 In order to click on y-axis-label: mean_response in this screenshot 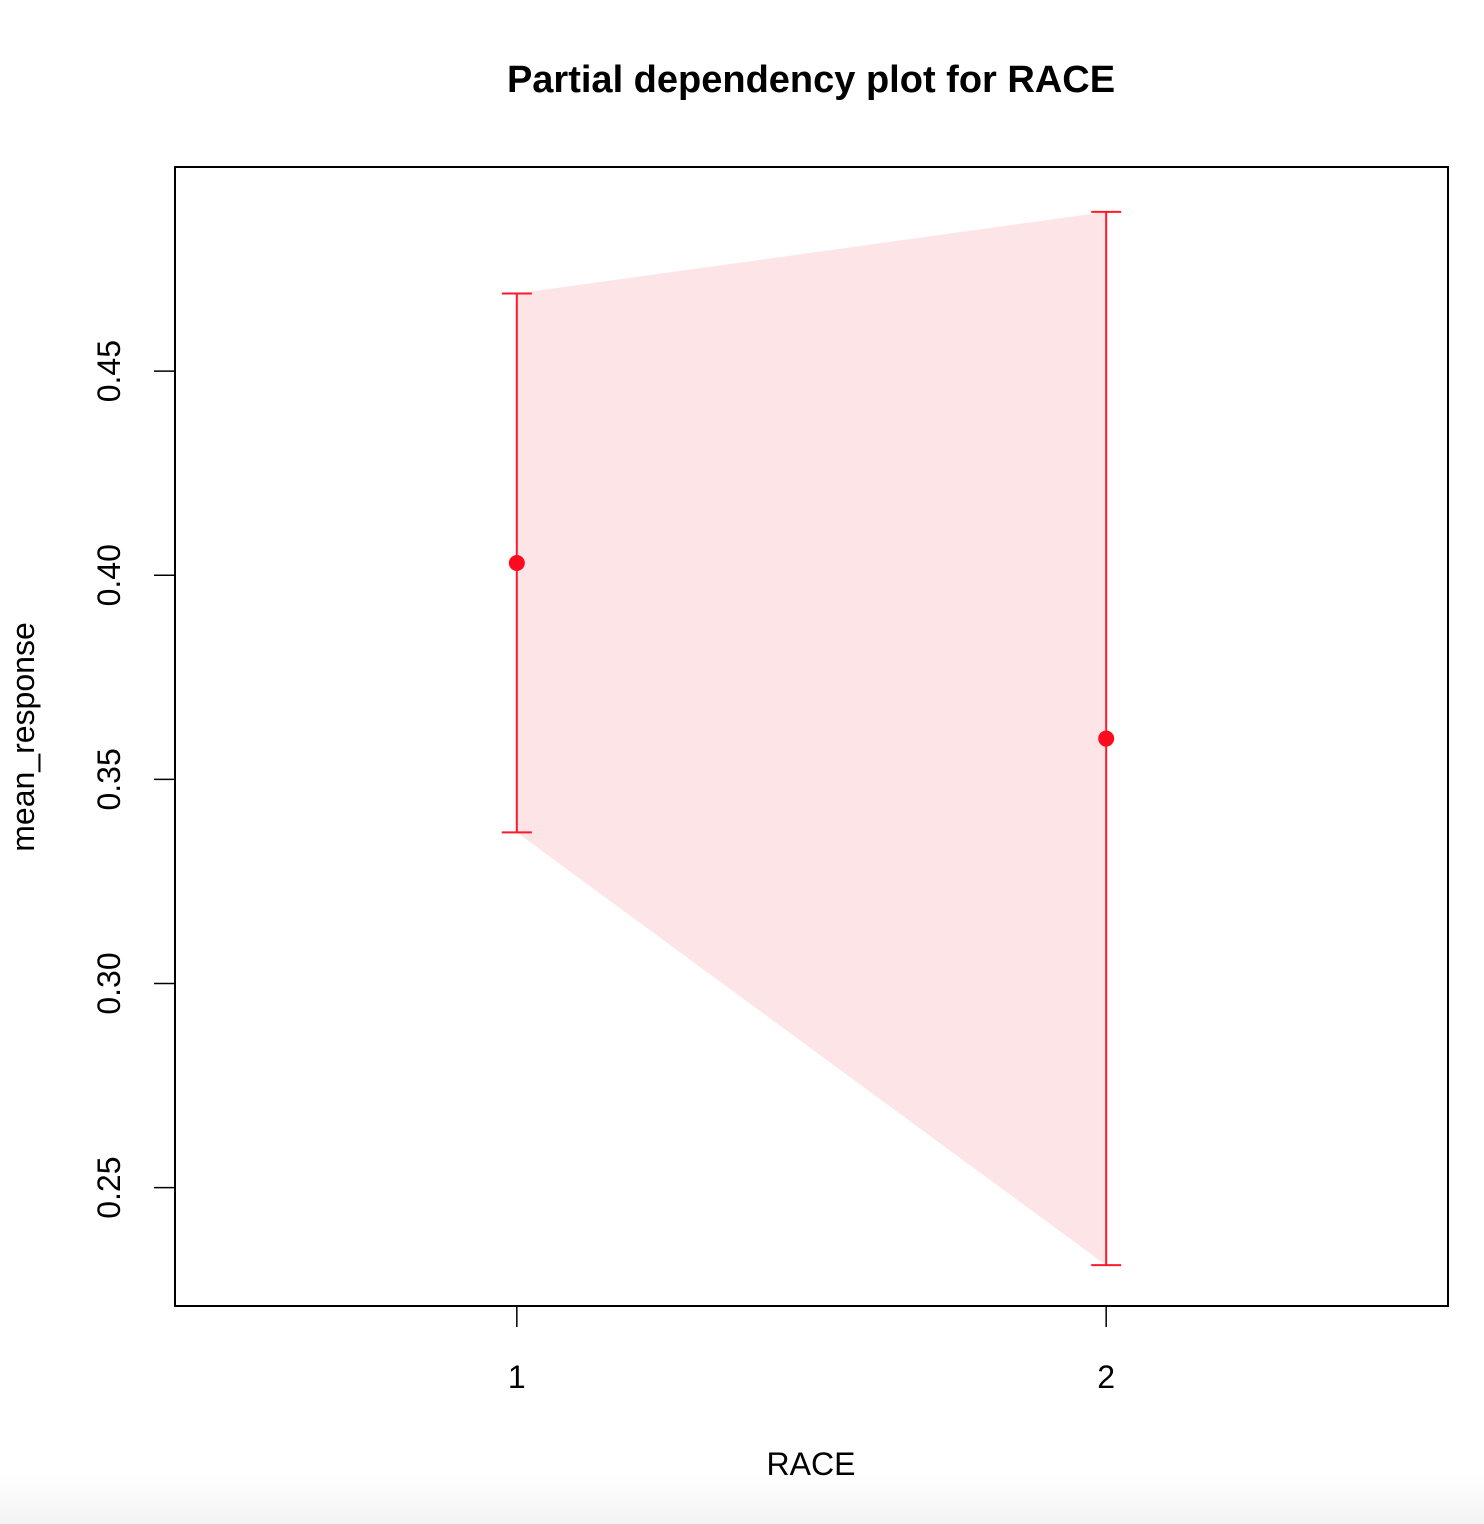, I will do `click(23, 736)`.